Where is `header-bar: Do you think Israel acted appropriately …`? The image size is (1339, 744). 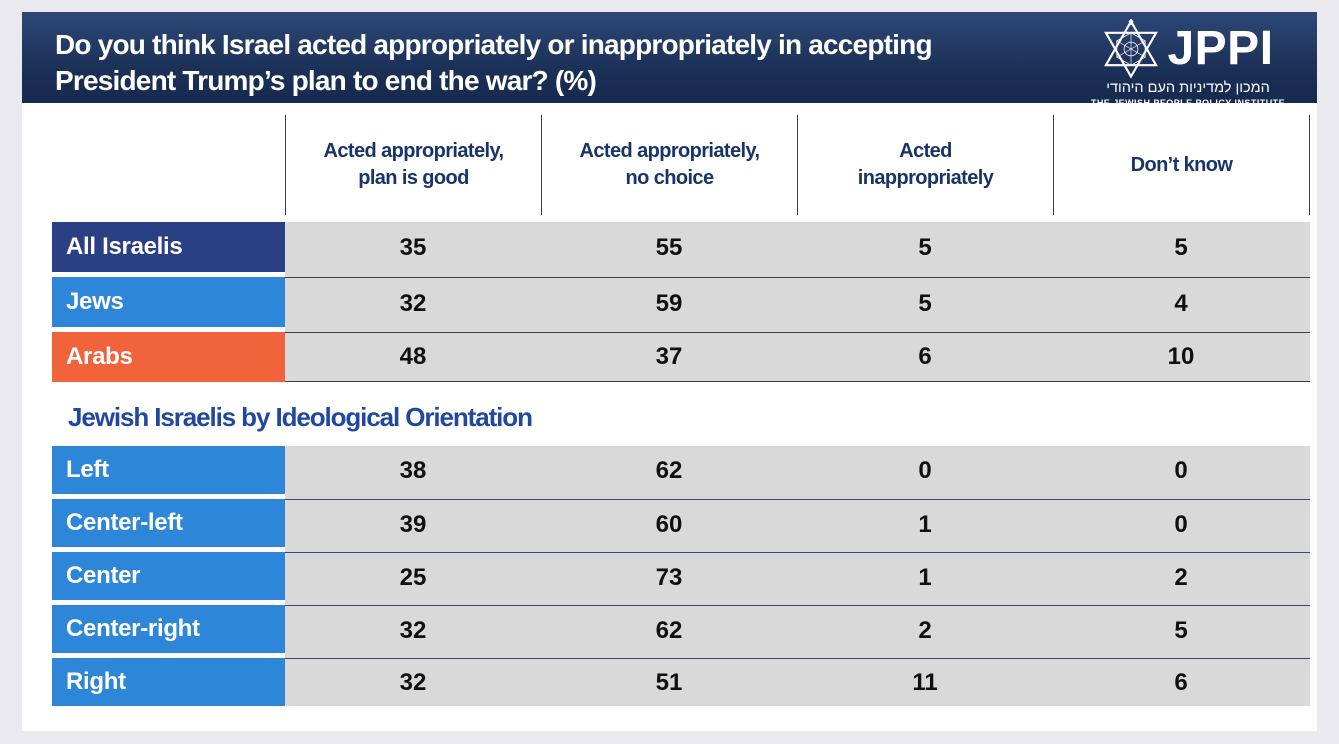
header-bar: Do you think Israel acted appropriately … is located at coordinates (669, 60).